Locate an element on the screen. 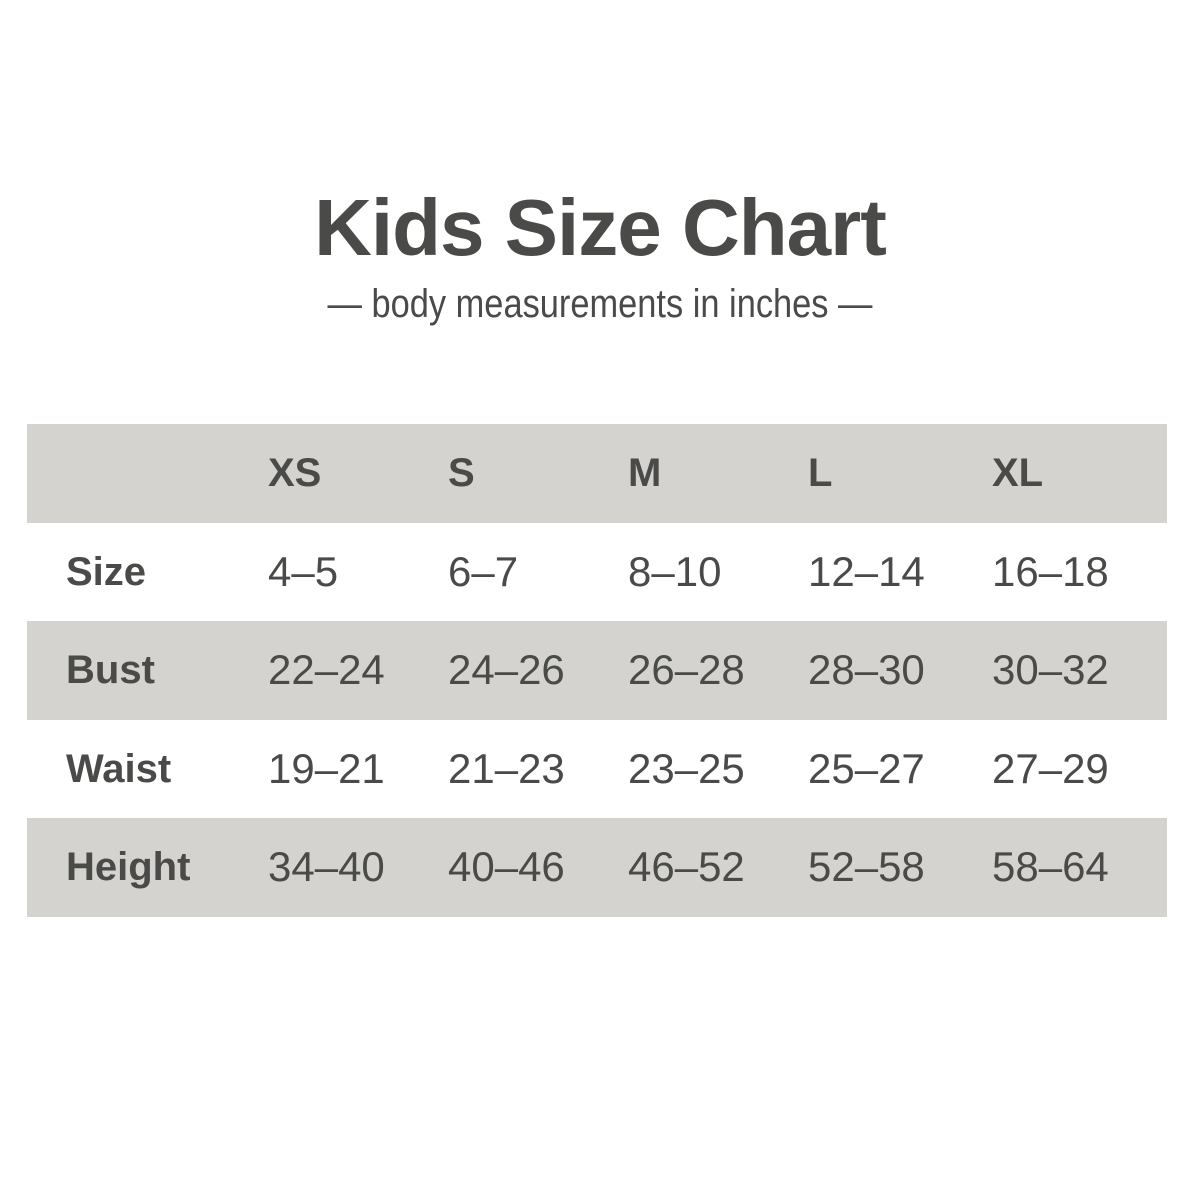 This screenshot has height=1200, width=1200. row-label: Bust is located at coordinates (110, 670).